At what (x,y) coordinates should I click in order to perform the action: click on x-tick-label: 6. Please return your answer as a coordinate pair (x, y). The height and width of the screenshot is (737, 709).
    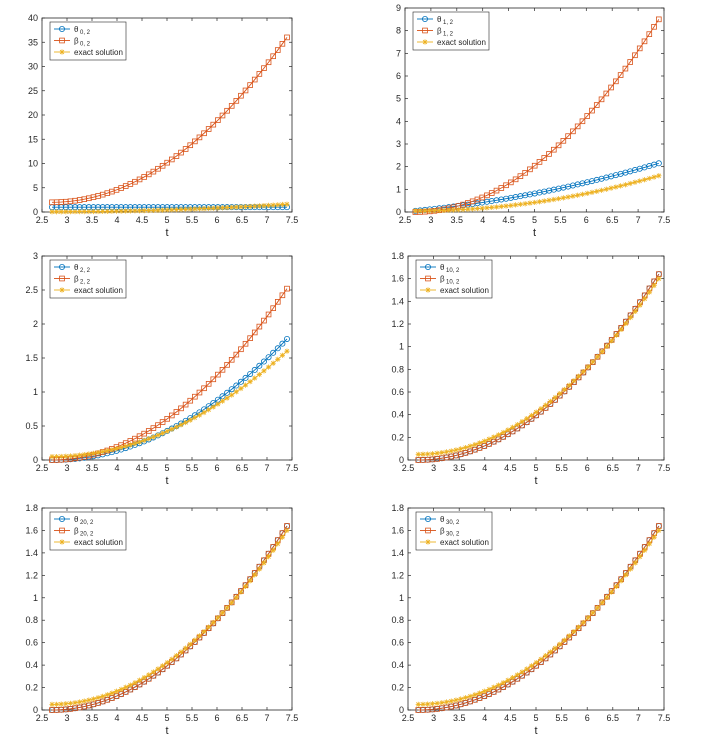
    Looking at the image, I should click on (216, 718).